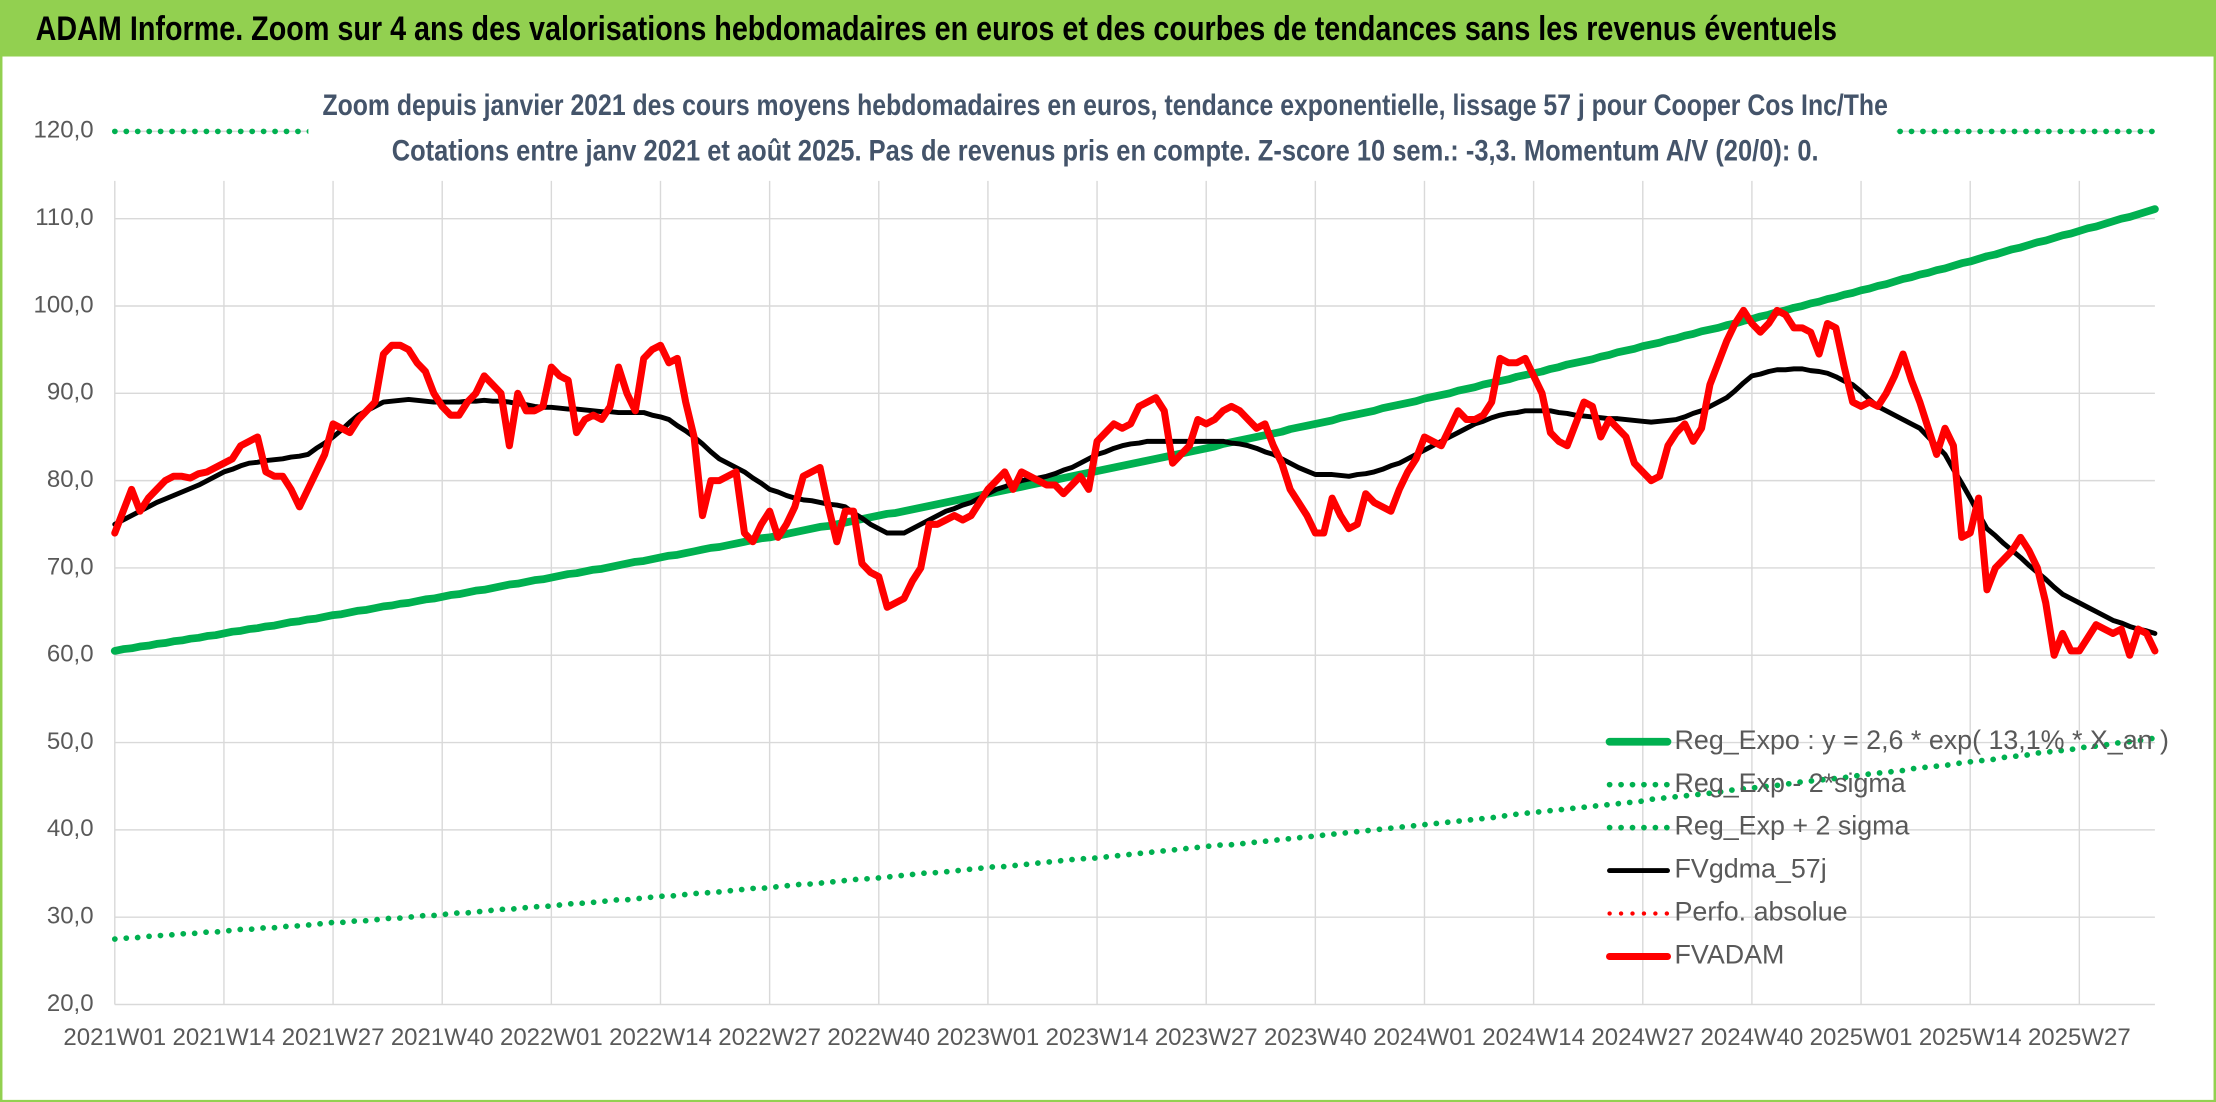  Describe the element at coordinates (1922, 740) in the screenshot. I see `legend-label: Reg_Expo : y = 2,6 * exp( 13,1% * X_an )` at that location.